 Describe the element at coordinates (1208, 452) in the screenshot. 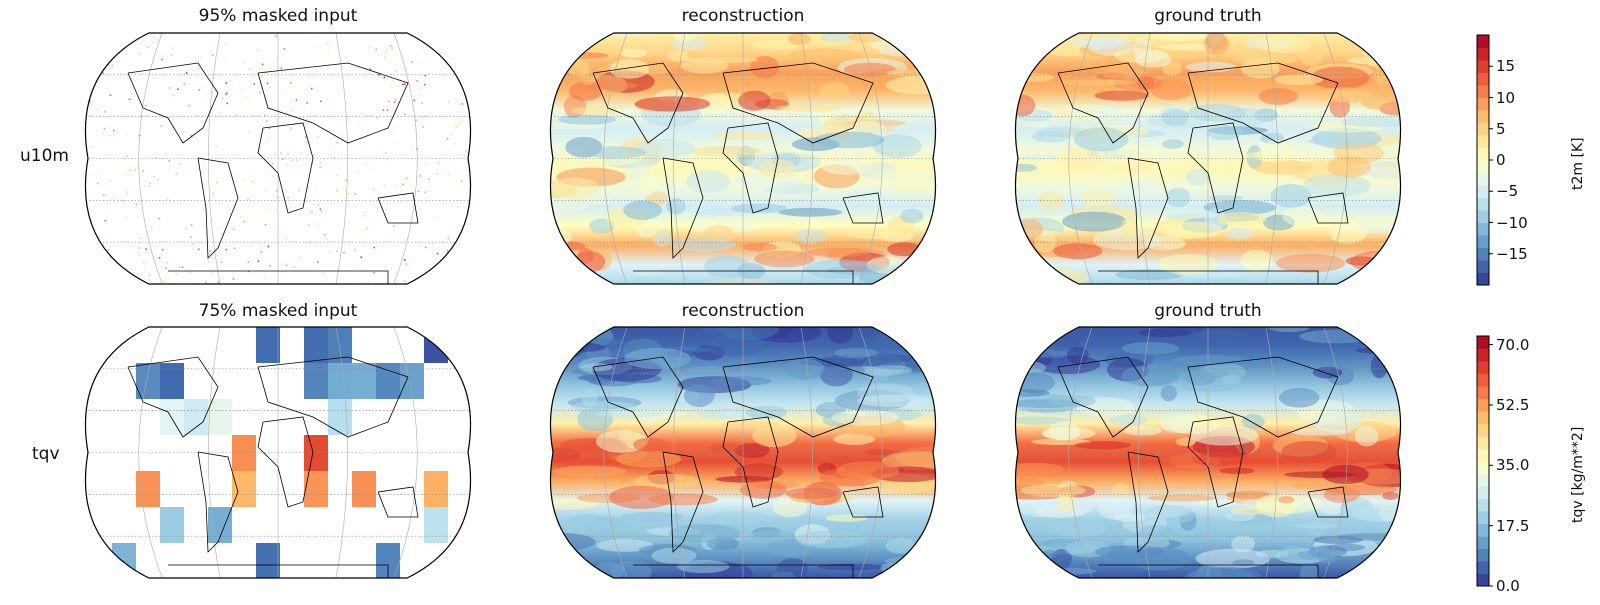

I see `map-border` at that location.